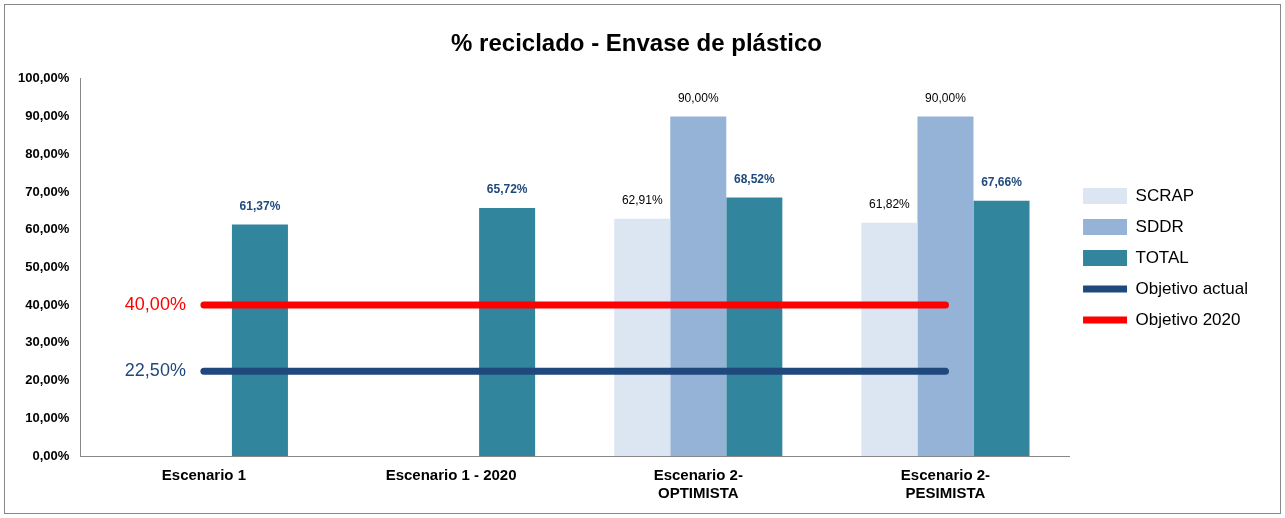 This screenshot has height=518, width=1285. Describe the element at coordinates (47, 380) in the screenshot. I see `y-tick-label: 20,00%` at that location.